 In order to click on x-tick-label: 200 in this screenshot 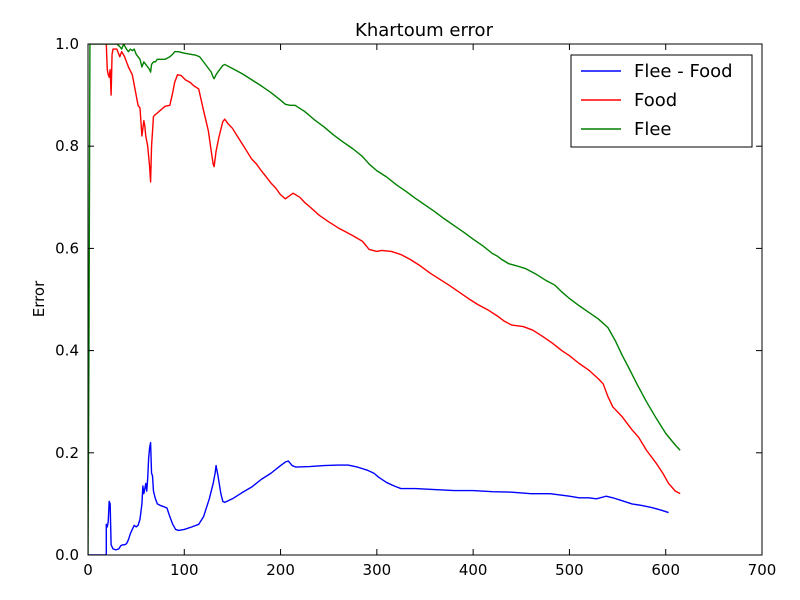, I will do `click(280, 570)`.